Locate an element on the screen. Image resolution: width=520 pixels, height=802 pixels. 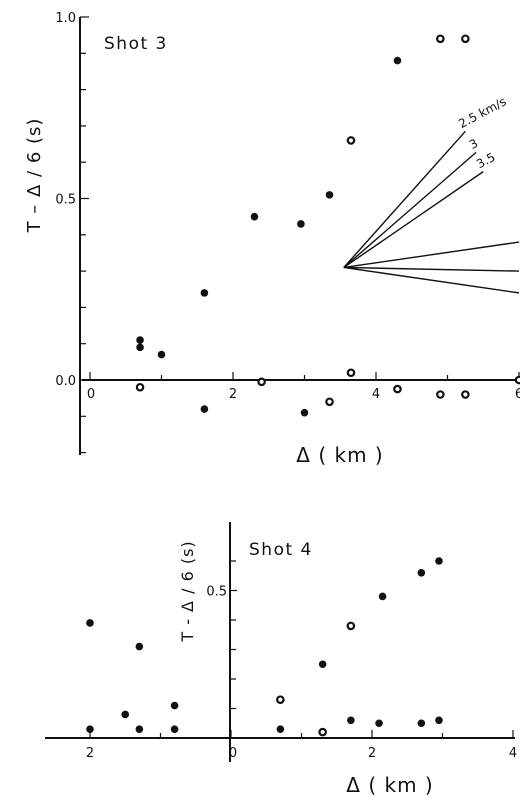
velocity-label: 2.5 km/s is located at coordinates (482, 112).